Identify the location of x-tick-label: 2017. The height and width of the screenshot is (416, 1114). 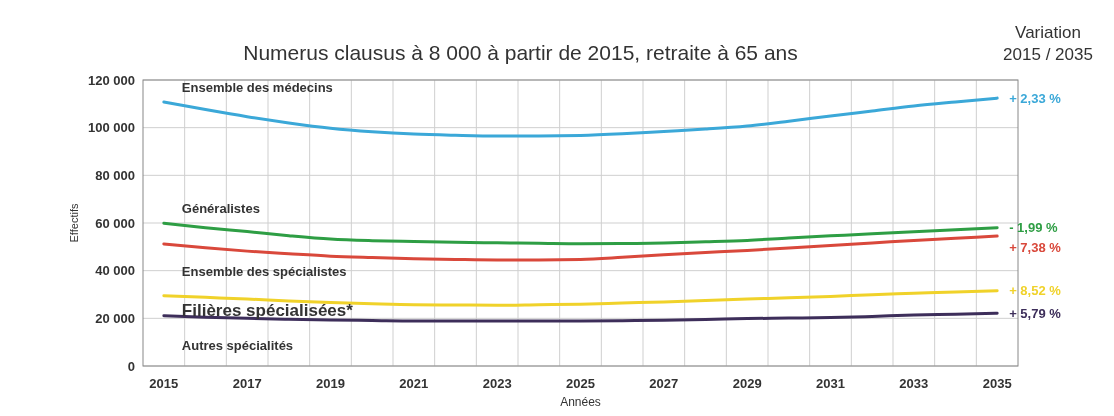
(247, 383).